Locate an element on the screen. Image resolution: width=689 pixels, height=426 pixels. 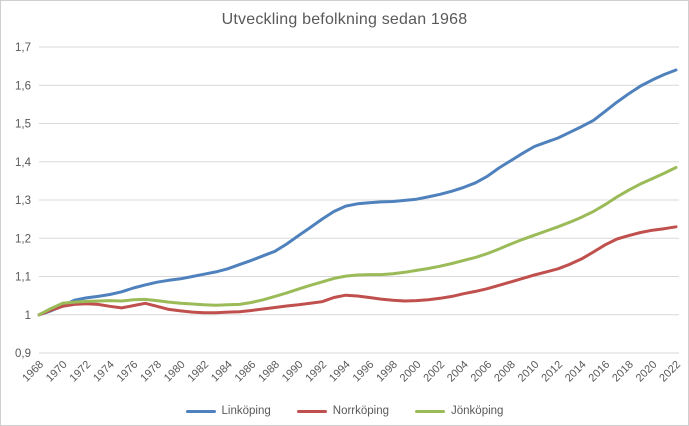
legend-label: Jönköping is located at coordinates (477, 411).